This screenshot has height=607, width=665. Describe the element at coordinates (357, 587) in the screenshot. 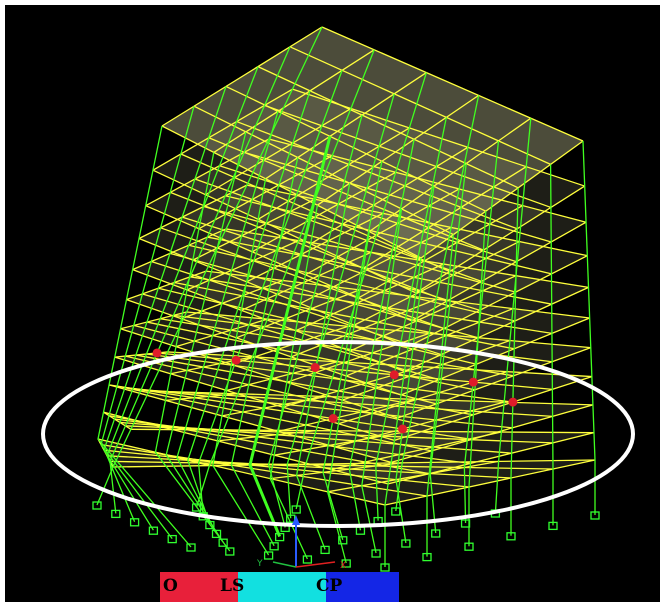

I see `legend-segment-cp: CP` at that location.